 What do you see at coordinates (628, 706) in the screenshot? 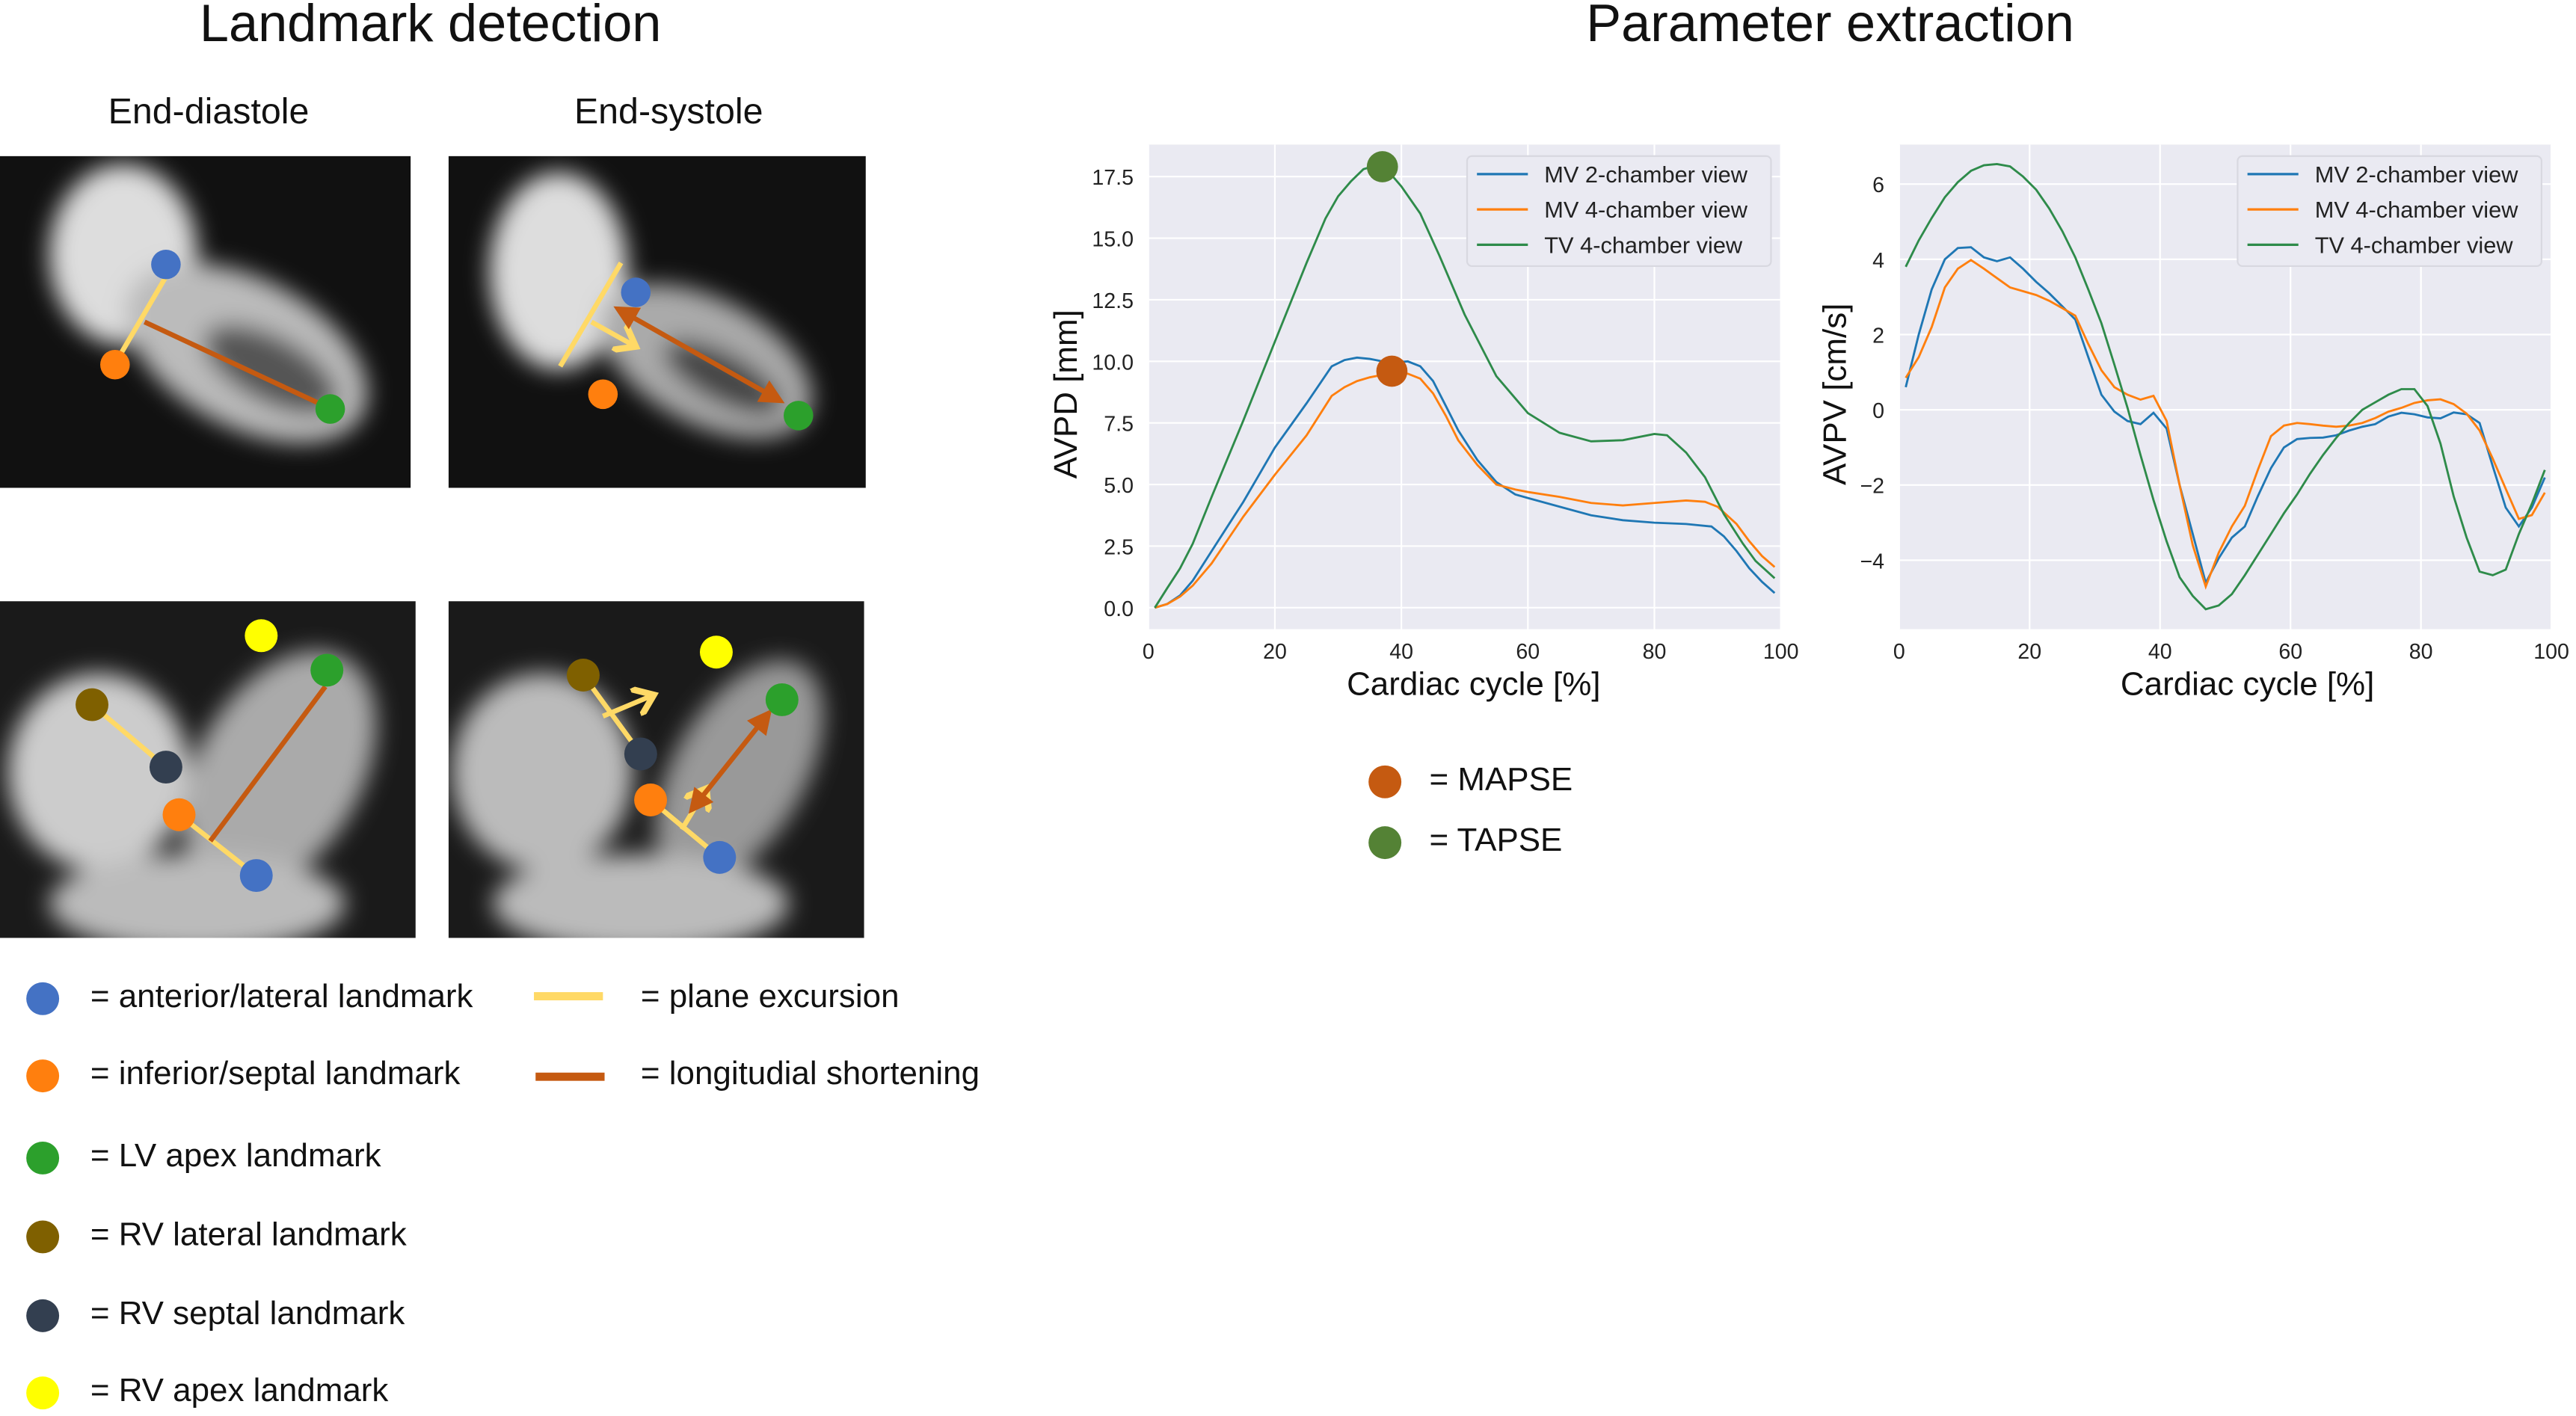
I see `plane-excursion-arrow` at bounding box center [628, 706].